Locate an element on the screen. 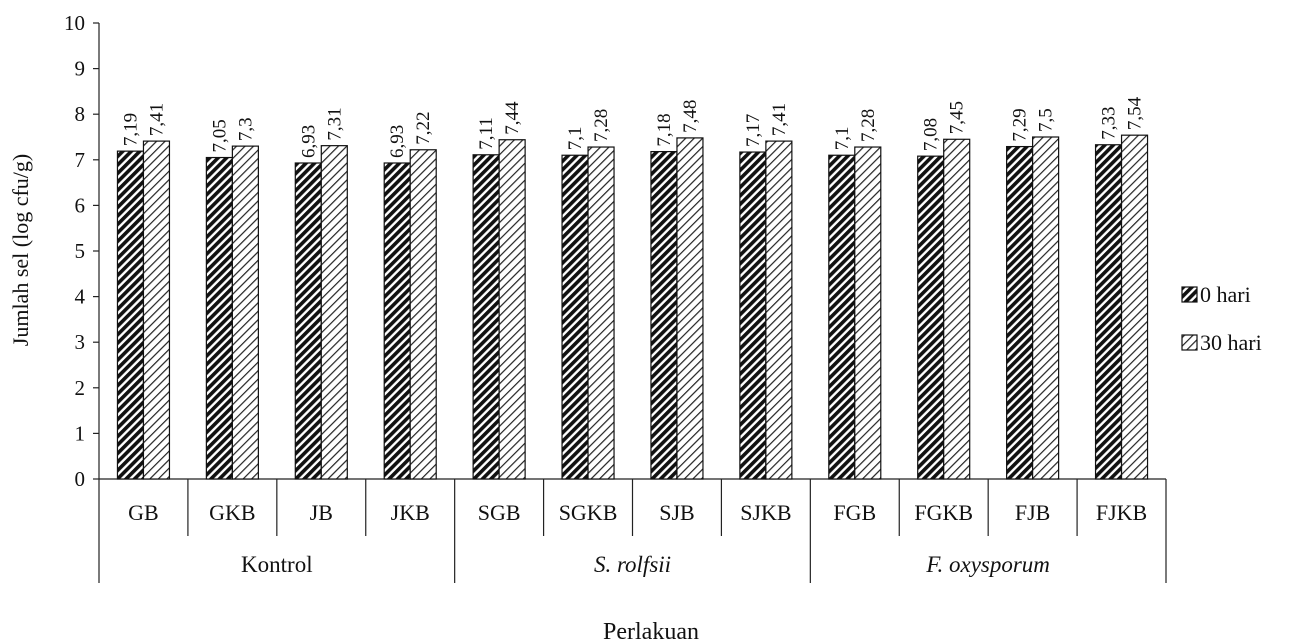 The height and width of the screenshot is (644, 1296). y-tick-label: 0 is located at coordinates (80, 479).